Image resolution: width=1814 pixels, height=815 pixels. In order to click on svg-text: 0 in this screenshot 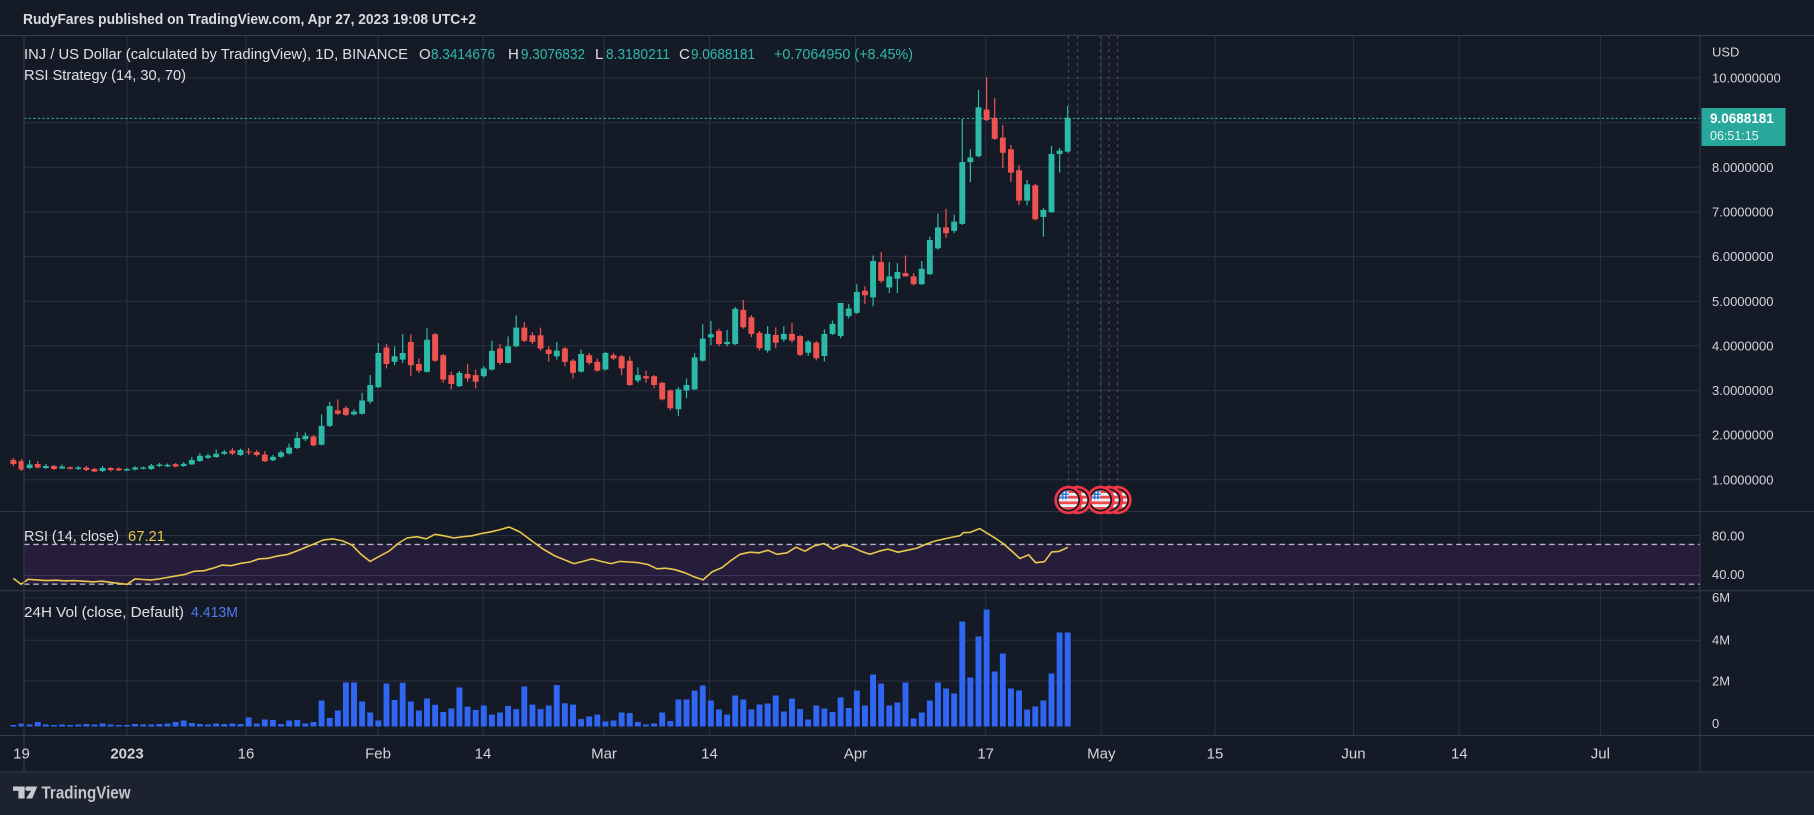, I will do `click(1715, 723)`.